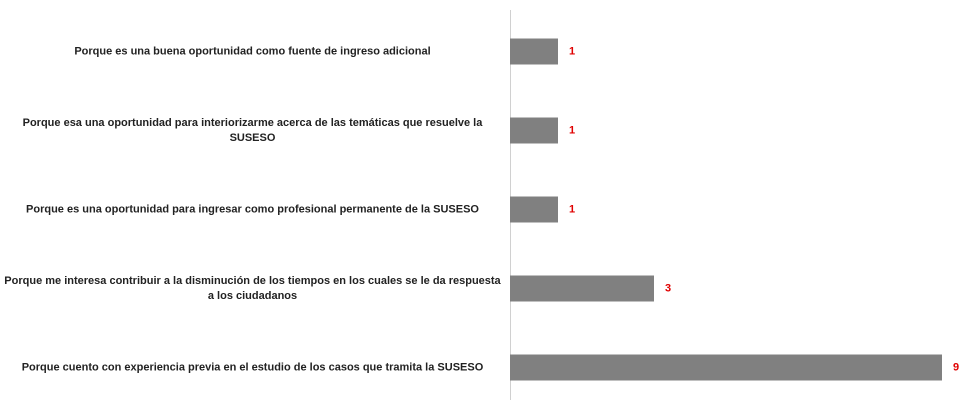 This screenshot has width=959, height=400. I want to click on value-label: 3, so click(668, 288).